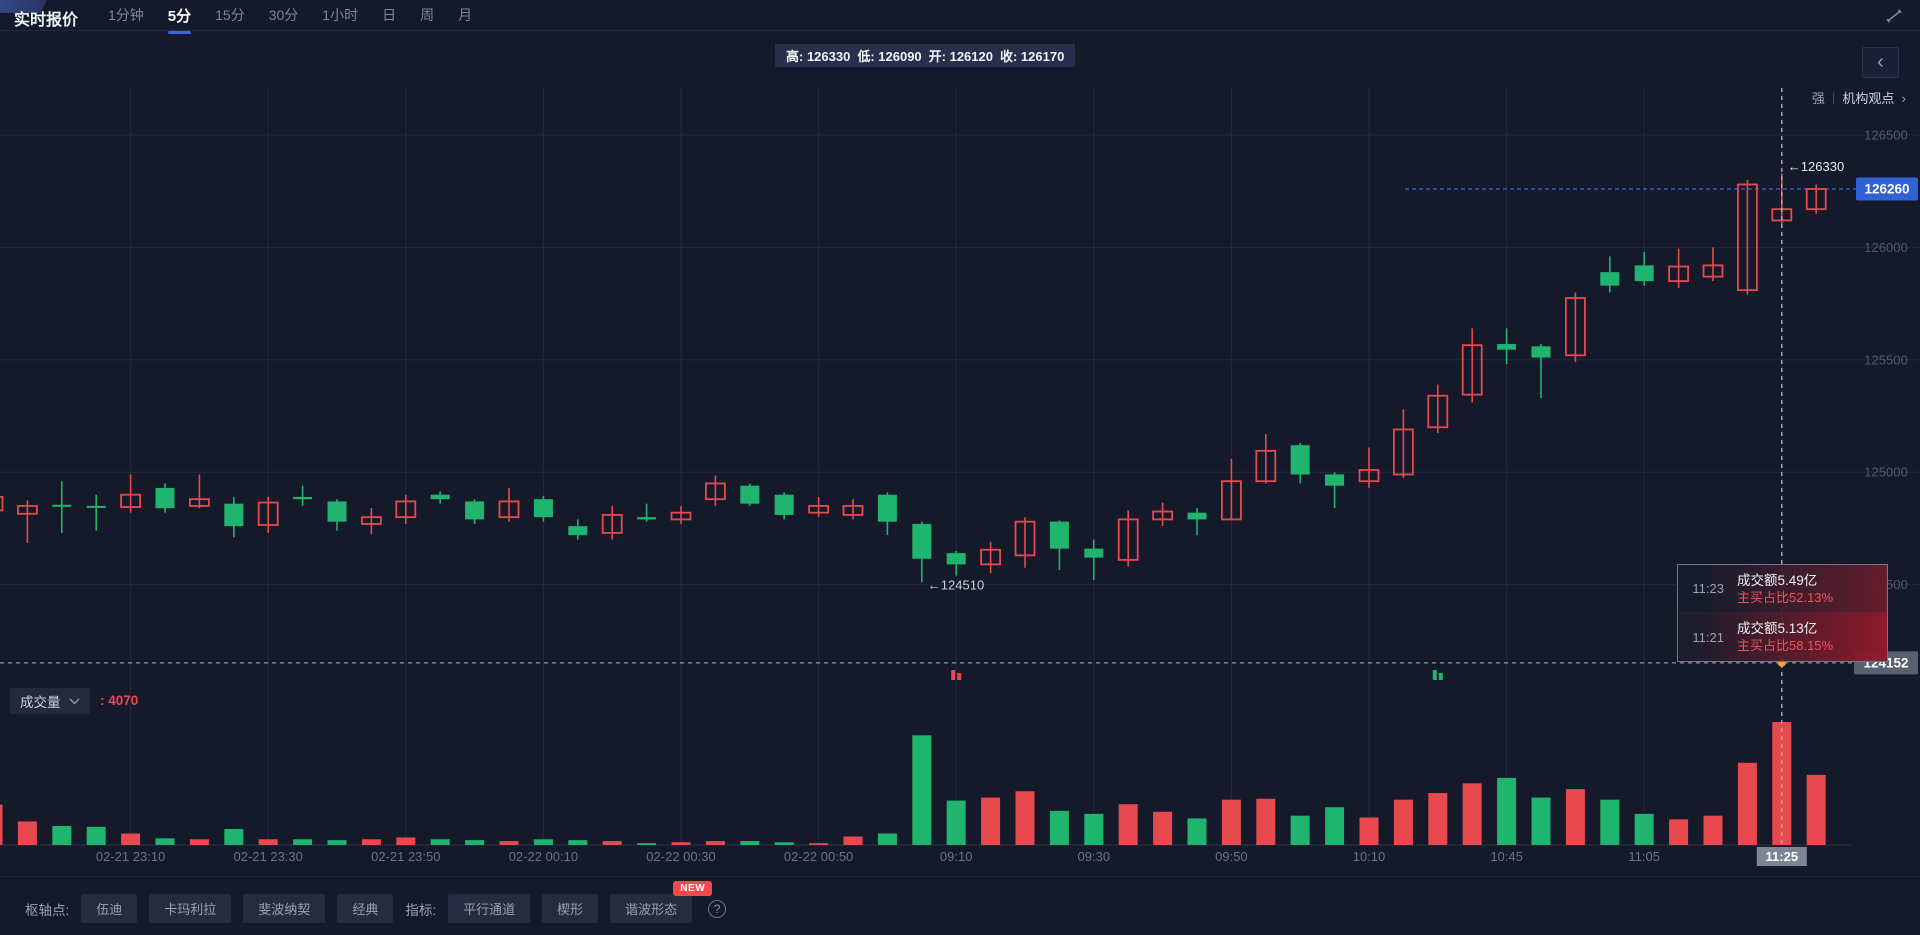 The image size is (1920, 935). I want to click on last-price-badge: 126260, so click(1887, 189).